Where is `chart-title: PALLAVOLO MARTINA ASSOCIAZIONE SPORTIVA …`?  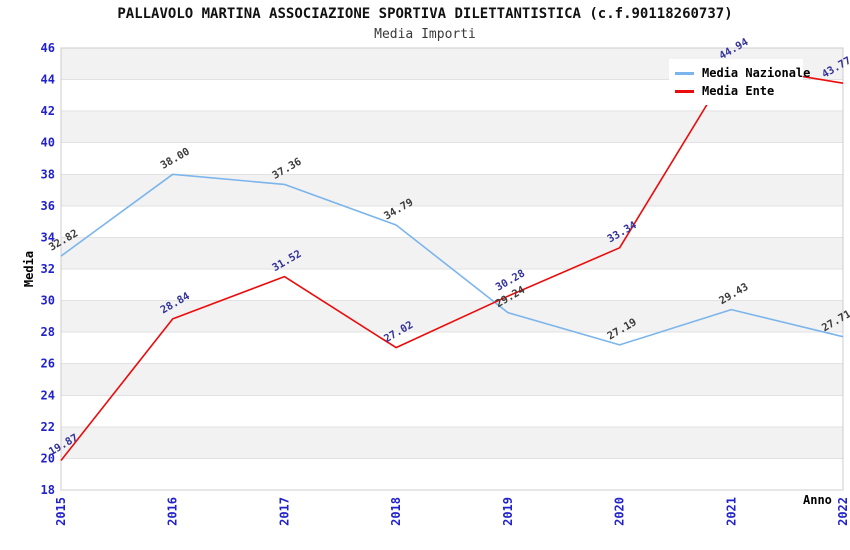
chart-title: PALLAVOLO MARTINA ASSOCIAZIONE SPORTIVA … is located at coordinates (425, 14).